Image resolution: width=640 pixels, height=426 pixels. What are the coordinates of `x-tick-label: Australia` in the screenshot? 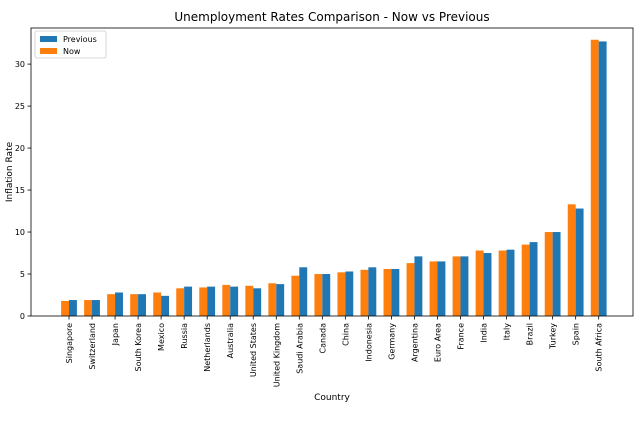 It's located at (230, 340).